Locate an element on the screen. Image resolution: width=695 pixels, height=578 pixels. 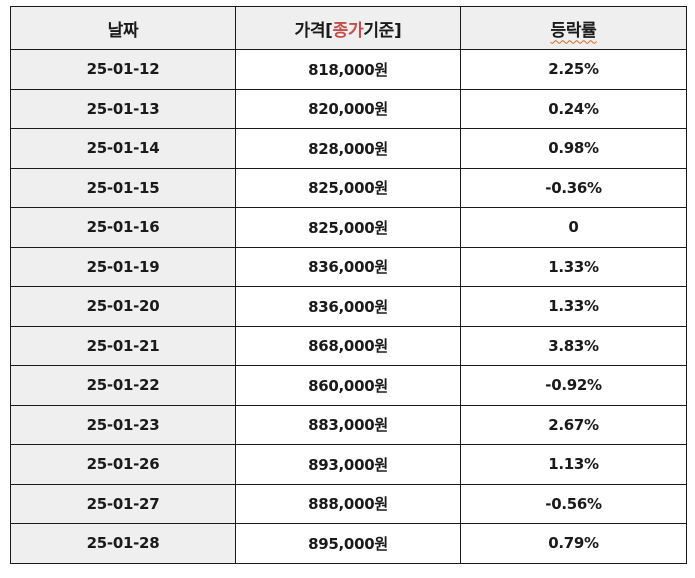
rate-cell: 1.13% is located at coordinates (573, 464).